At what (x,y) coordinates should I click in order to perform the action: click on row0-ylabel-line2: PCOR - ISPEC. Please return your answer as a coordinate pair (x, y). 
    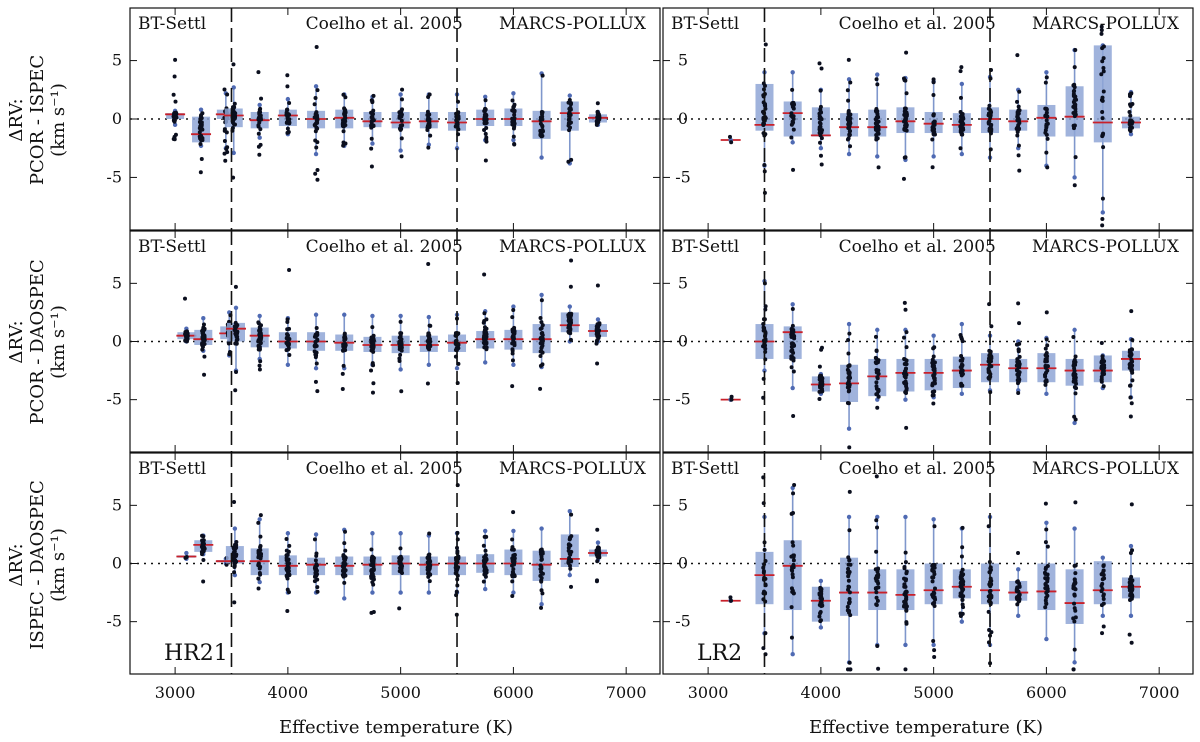
    Looking at the image, I should click on (37, 120).